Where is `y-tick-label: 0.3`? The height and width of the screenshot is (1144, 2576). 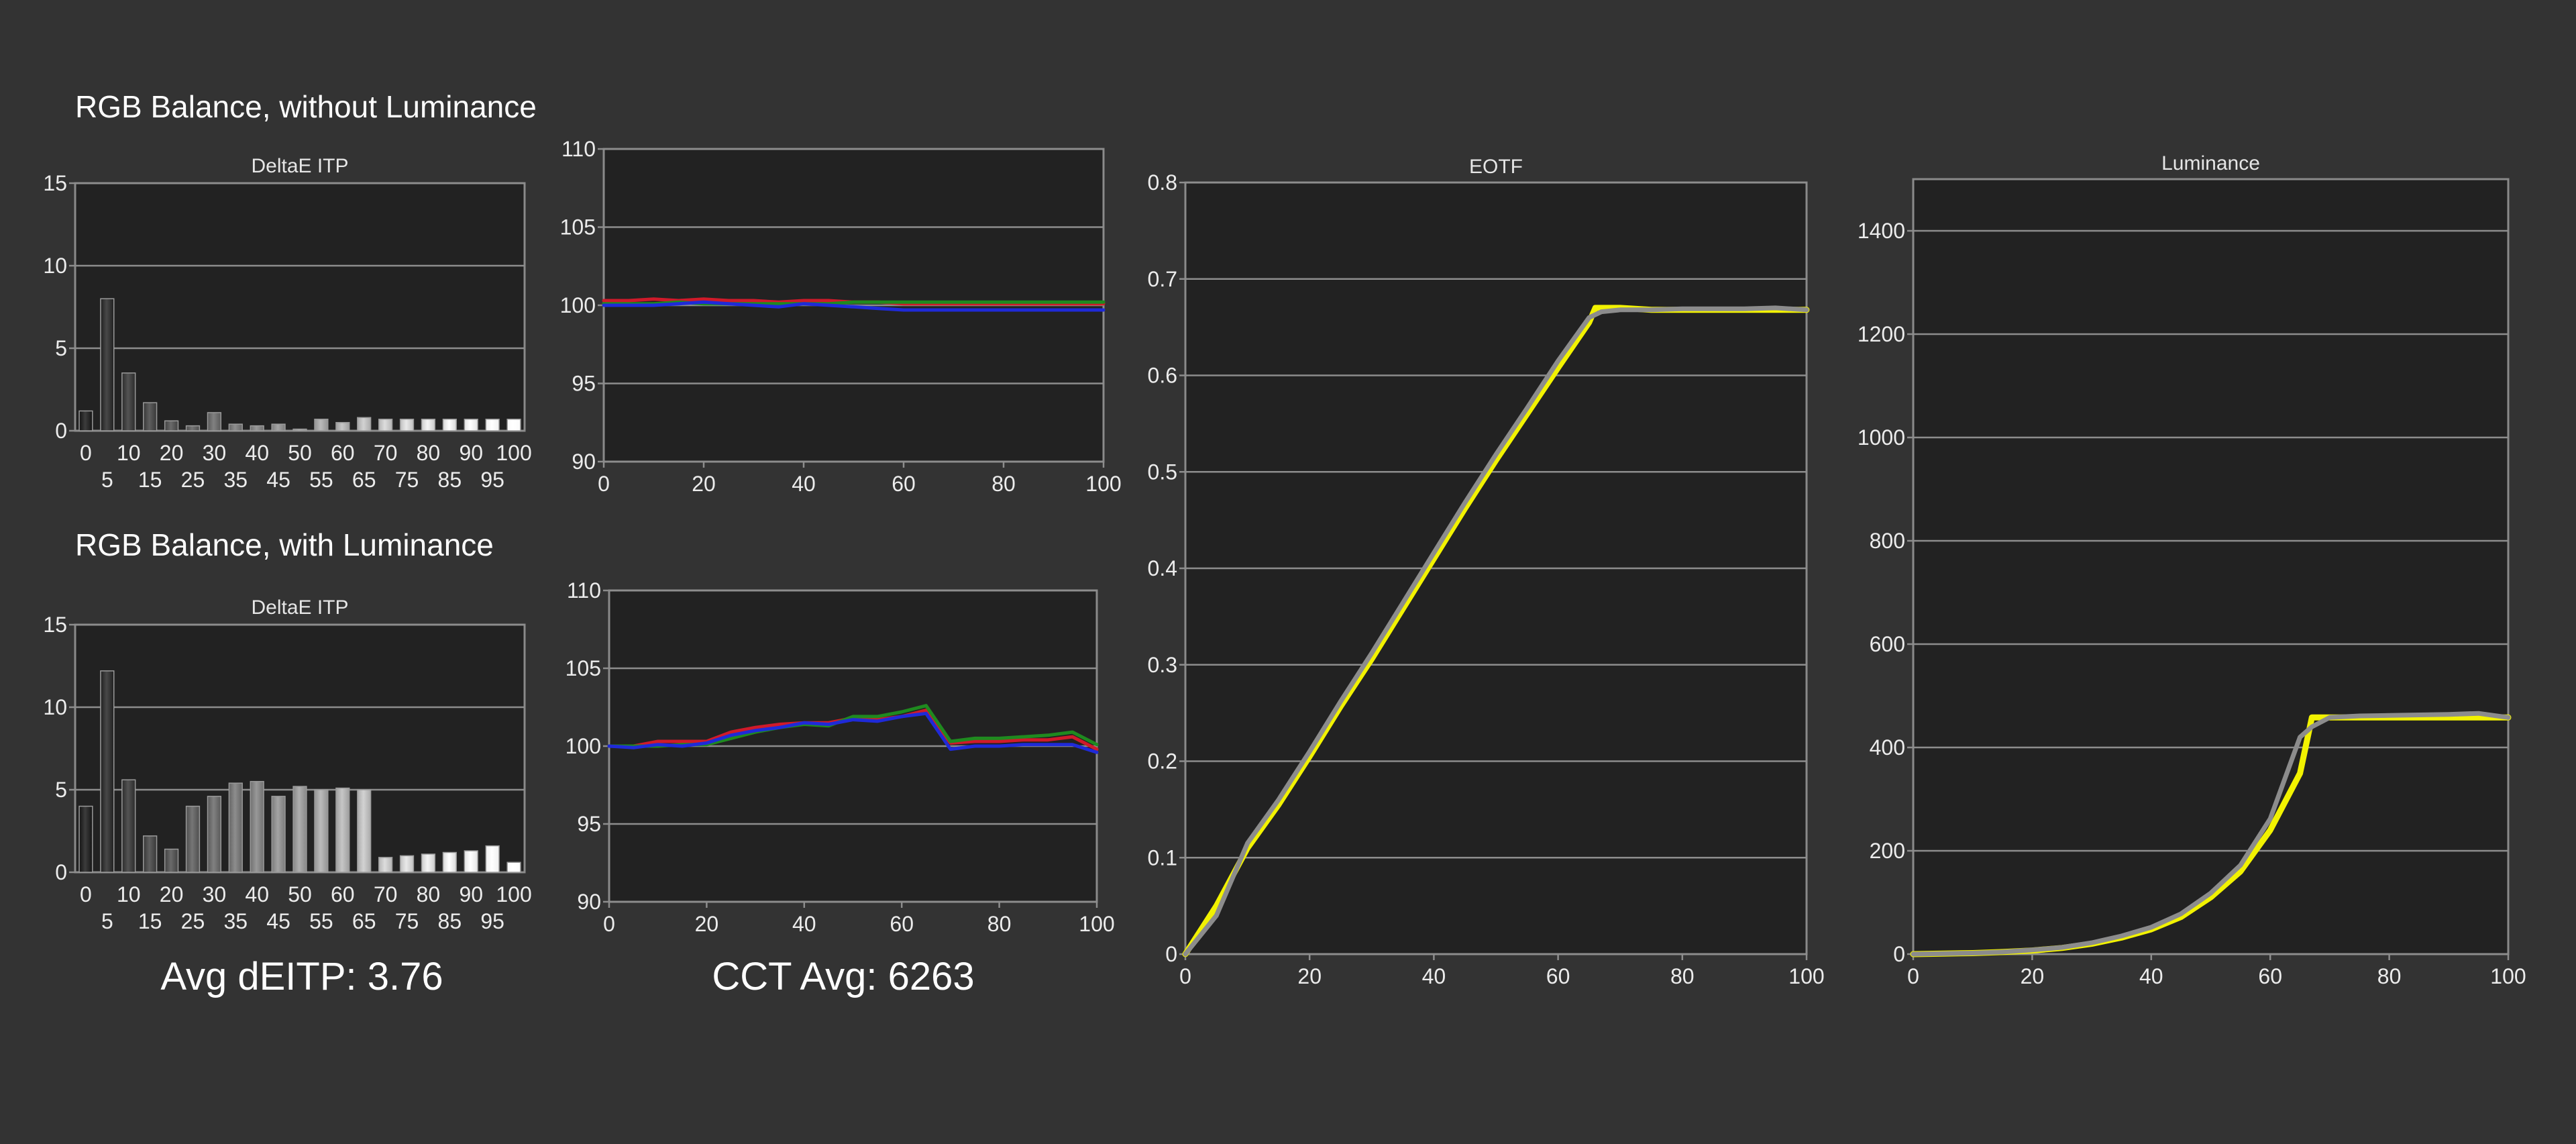 y-tick-label: 0.3 is located at coordinates (1162, 665).